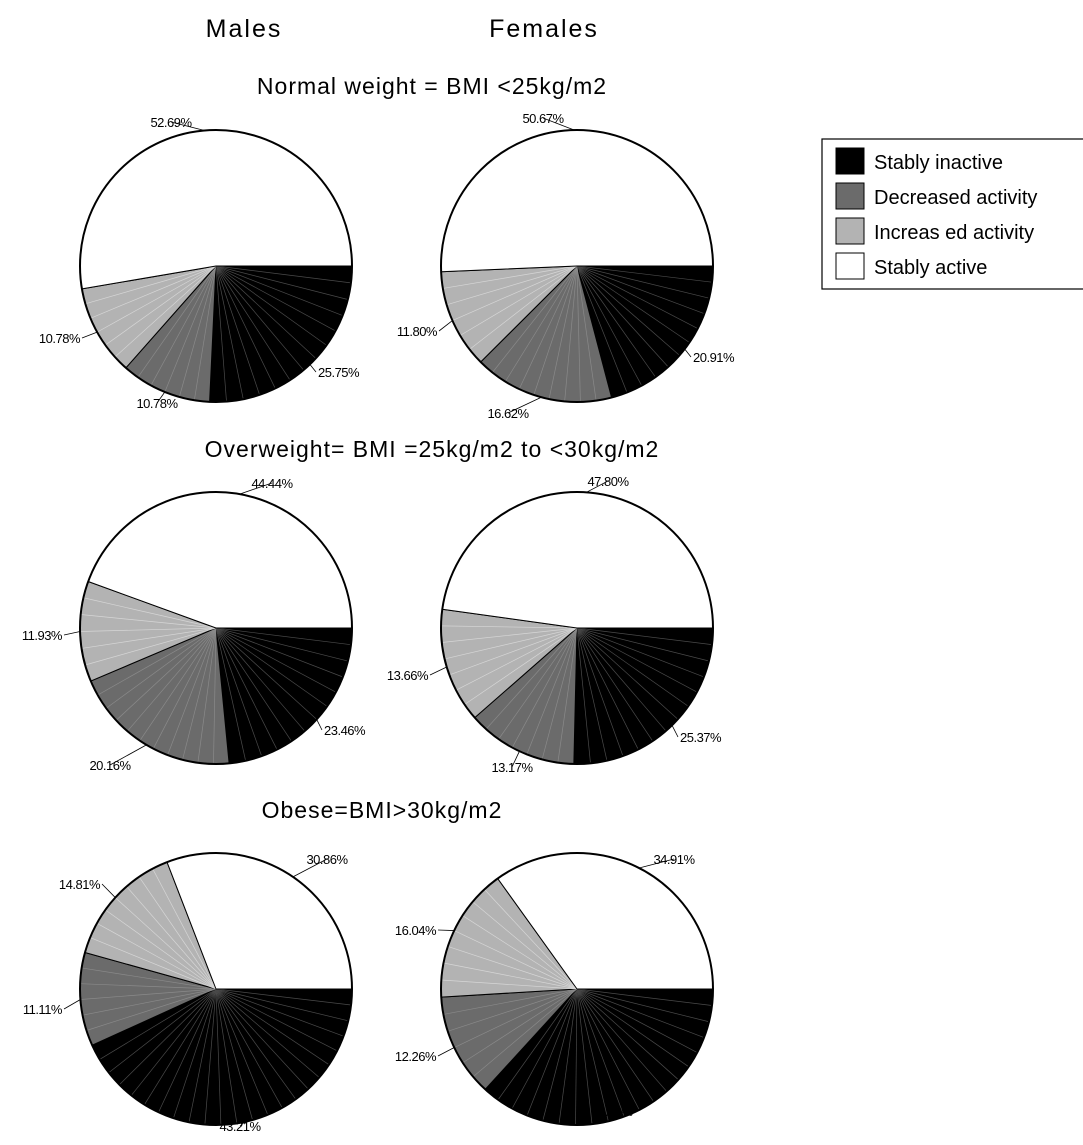 This screenshot has height=1145, width=1083. What do you see at coordinates (432, 449) in the screenshot?
I see `group-title-overweight: Overweight= BMI =25kg/m2 to <30kg/m2` at bounding box center [432, 449].